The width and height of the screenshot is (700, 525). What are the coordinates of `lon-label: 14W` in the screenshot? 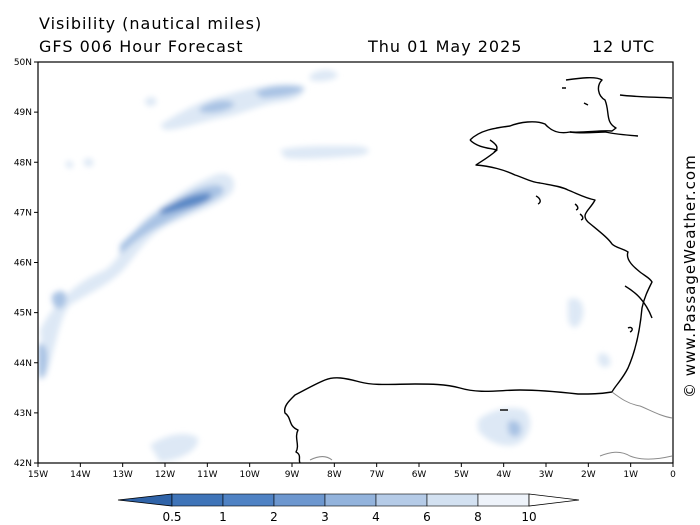 It's located at (80, 475).